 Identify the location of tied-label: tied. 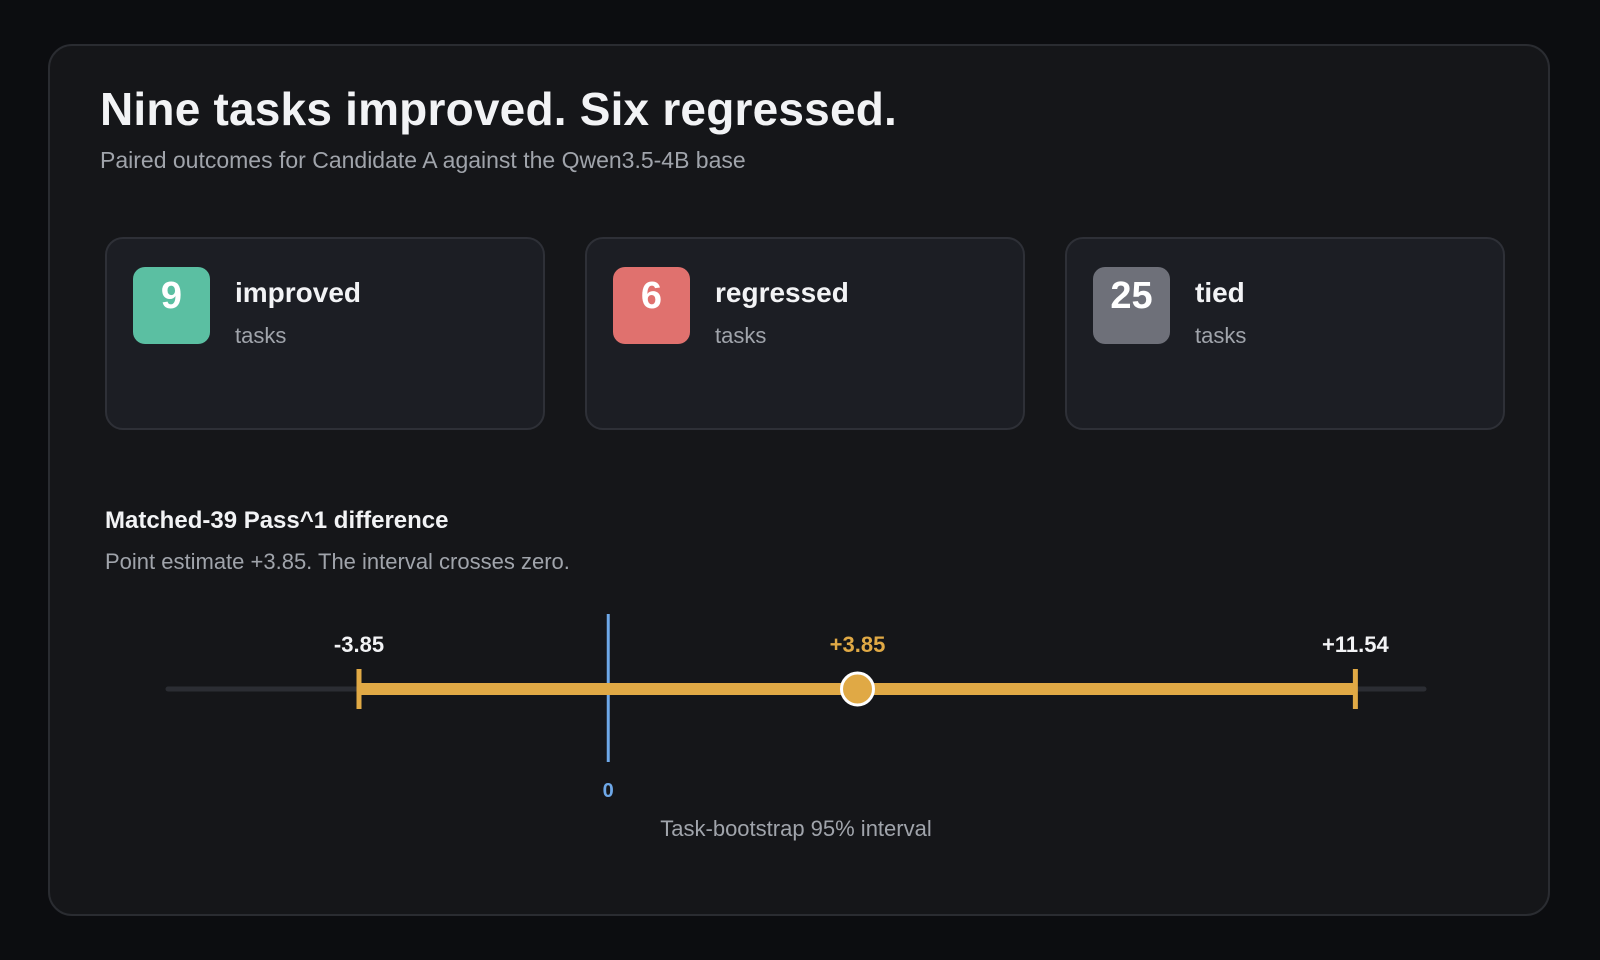
(1220, 292).